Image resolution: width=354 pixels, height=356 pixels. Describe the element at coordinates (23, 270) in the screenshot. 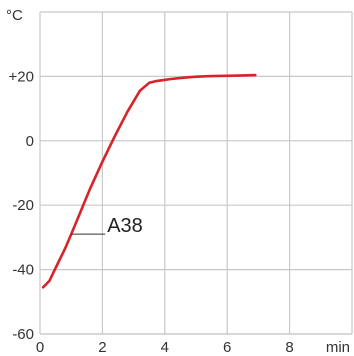

I see `y-tick-label: -40` at that location.